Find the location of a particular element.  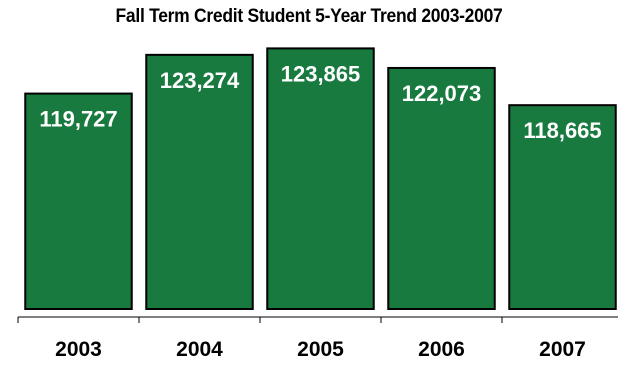

x-tick-label-2005: 2005 is located at coordinates (320, 349).